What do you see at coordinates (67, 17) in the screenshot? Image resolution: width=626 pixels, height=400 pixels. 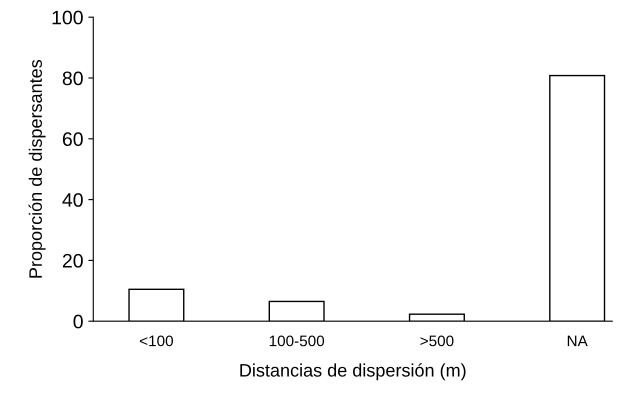 I see `y-tick-label: 100` at bounding box center [67, 17].